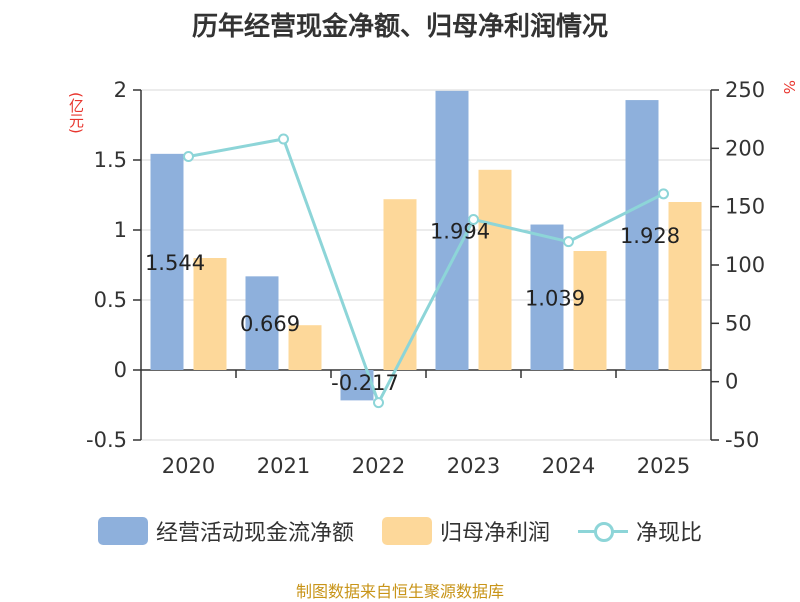  I want to click on right-axis-unit: %, so click(789, 87).